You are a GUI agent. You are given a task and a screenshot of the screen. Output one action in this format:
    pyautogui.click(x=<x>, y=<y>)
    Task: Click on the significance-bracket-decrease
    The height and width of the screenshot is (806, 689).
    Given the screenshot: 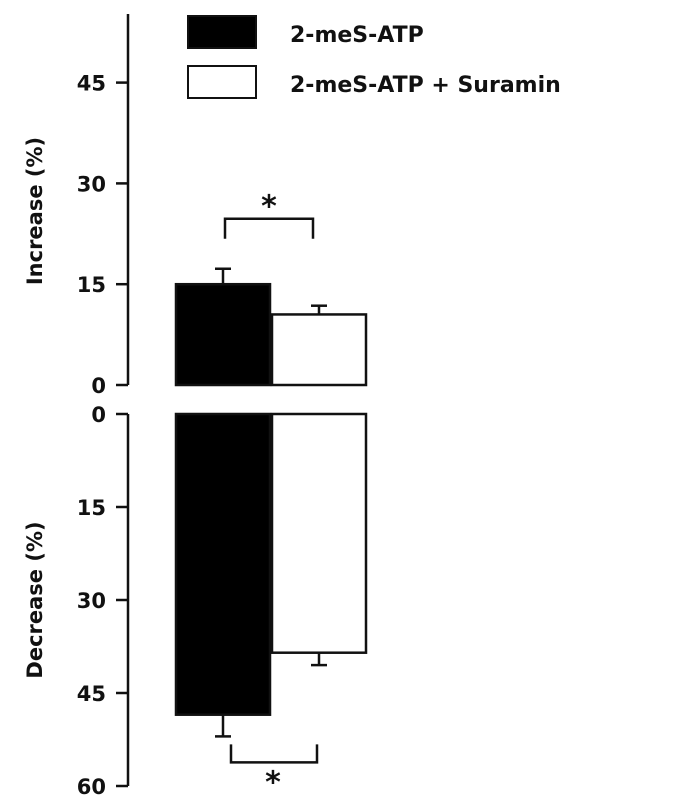 What is the action you would take?
    pyautogui.click(x=274, y=754)
    